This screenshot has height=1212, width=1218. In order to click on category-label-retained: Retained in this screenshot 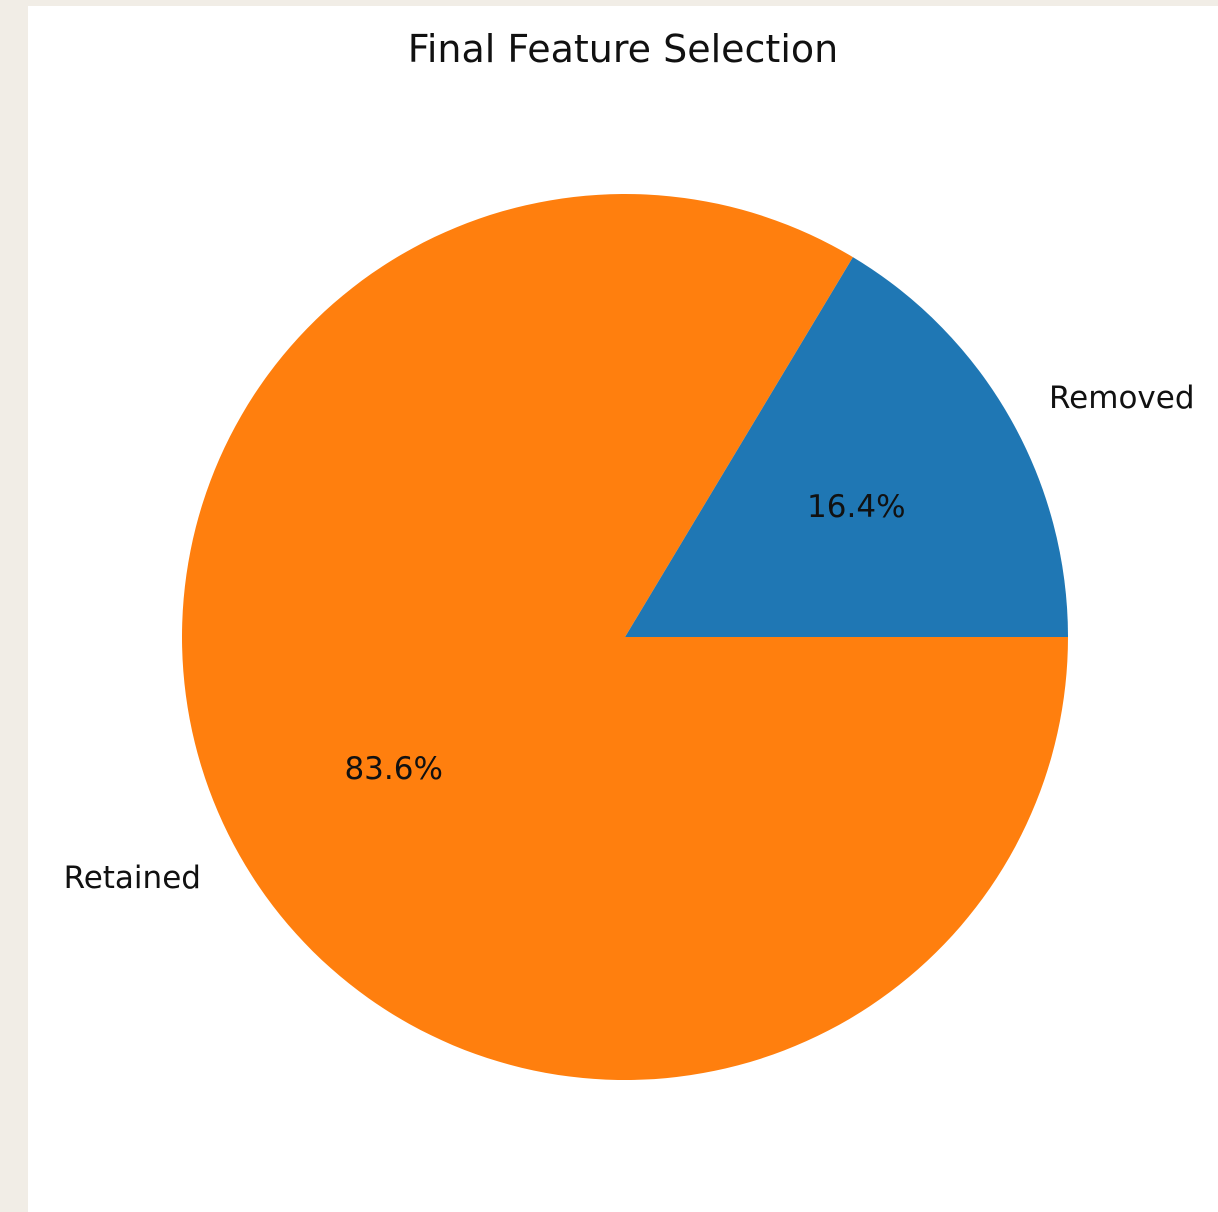, I will do `click(132, 878)`.